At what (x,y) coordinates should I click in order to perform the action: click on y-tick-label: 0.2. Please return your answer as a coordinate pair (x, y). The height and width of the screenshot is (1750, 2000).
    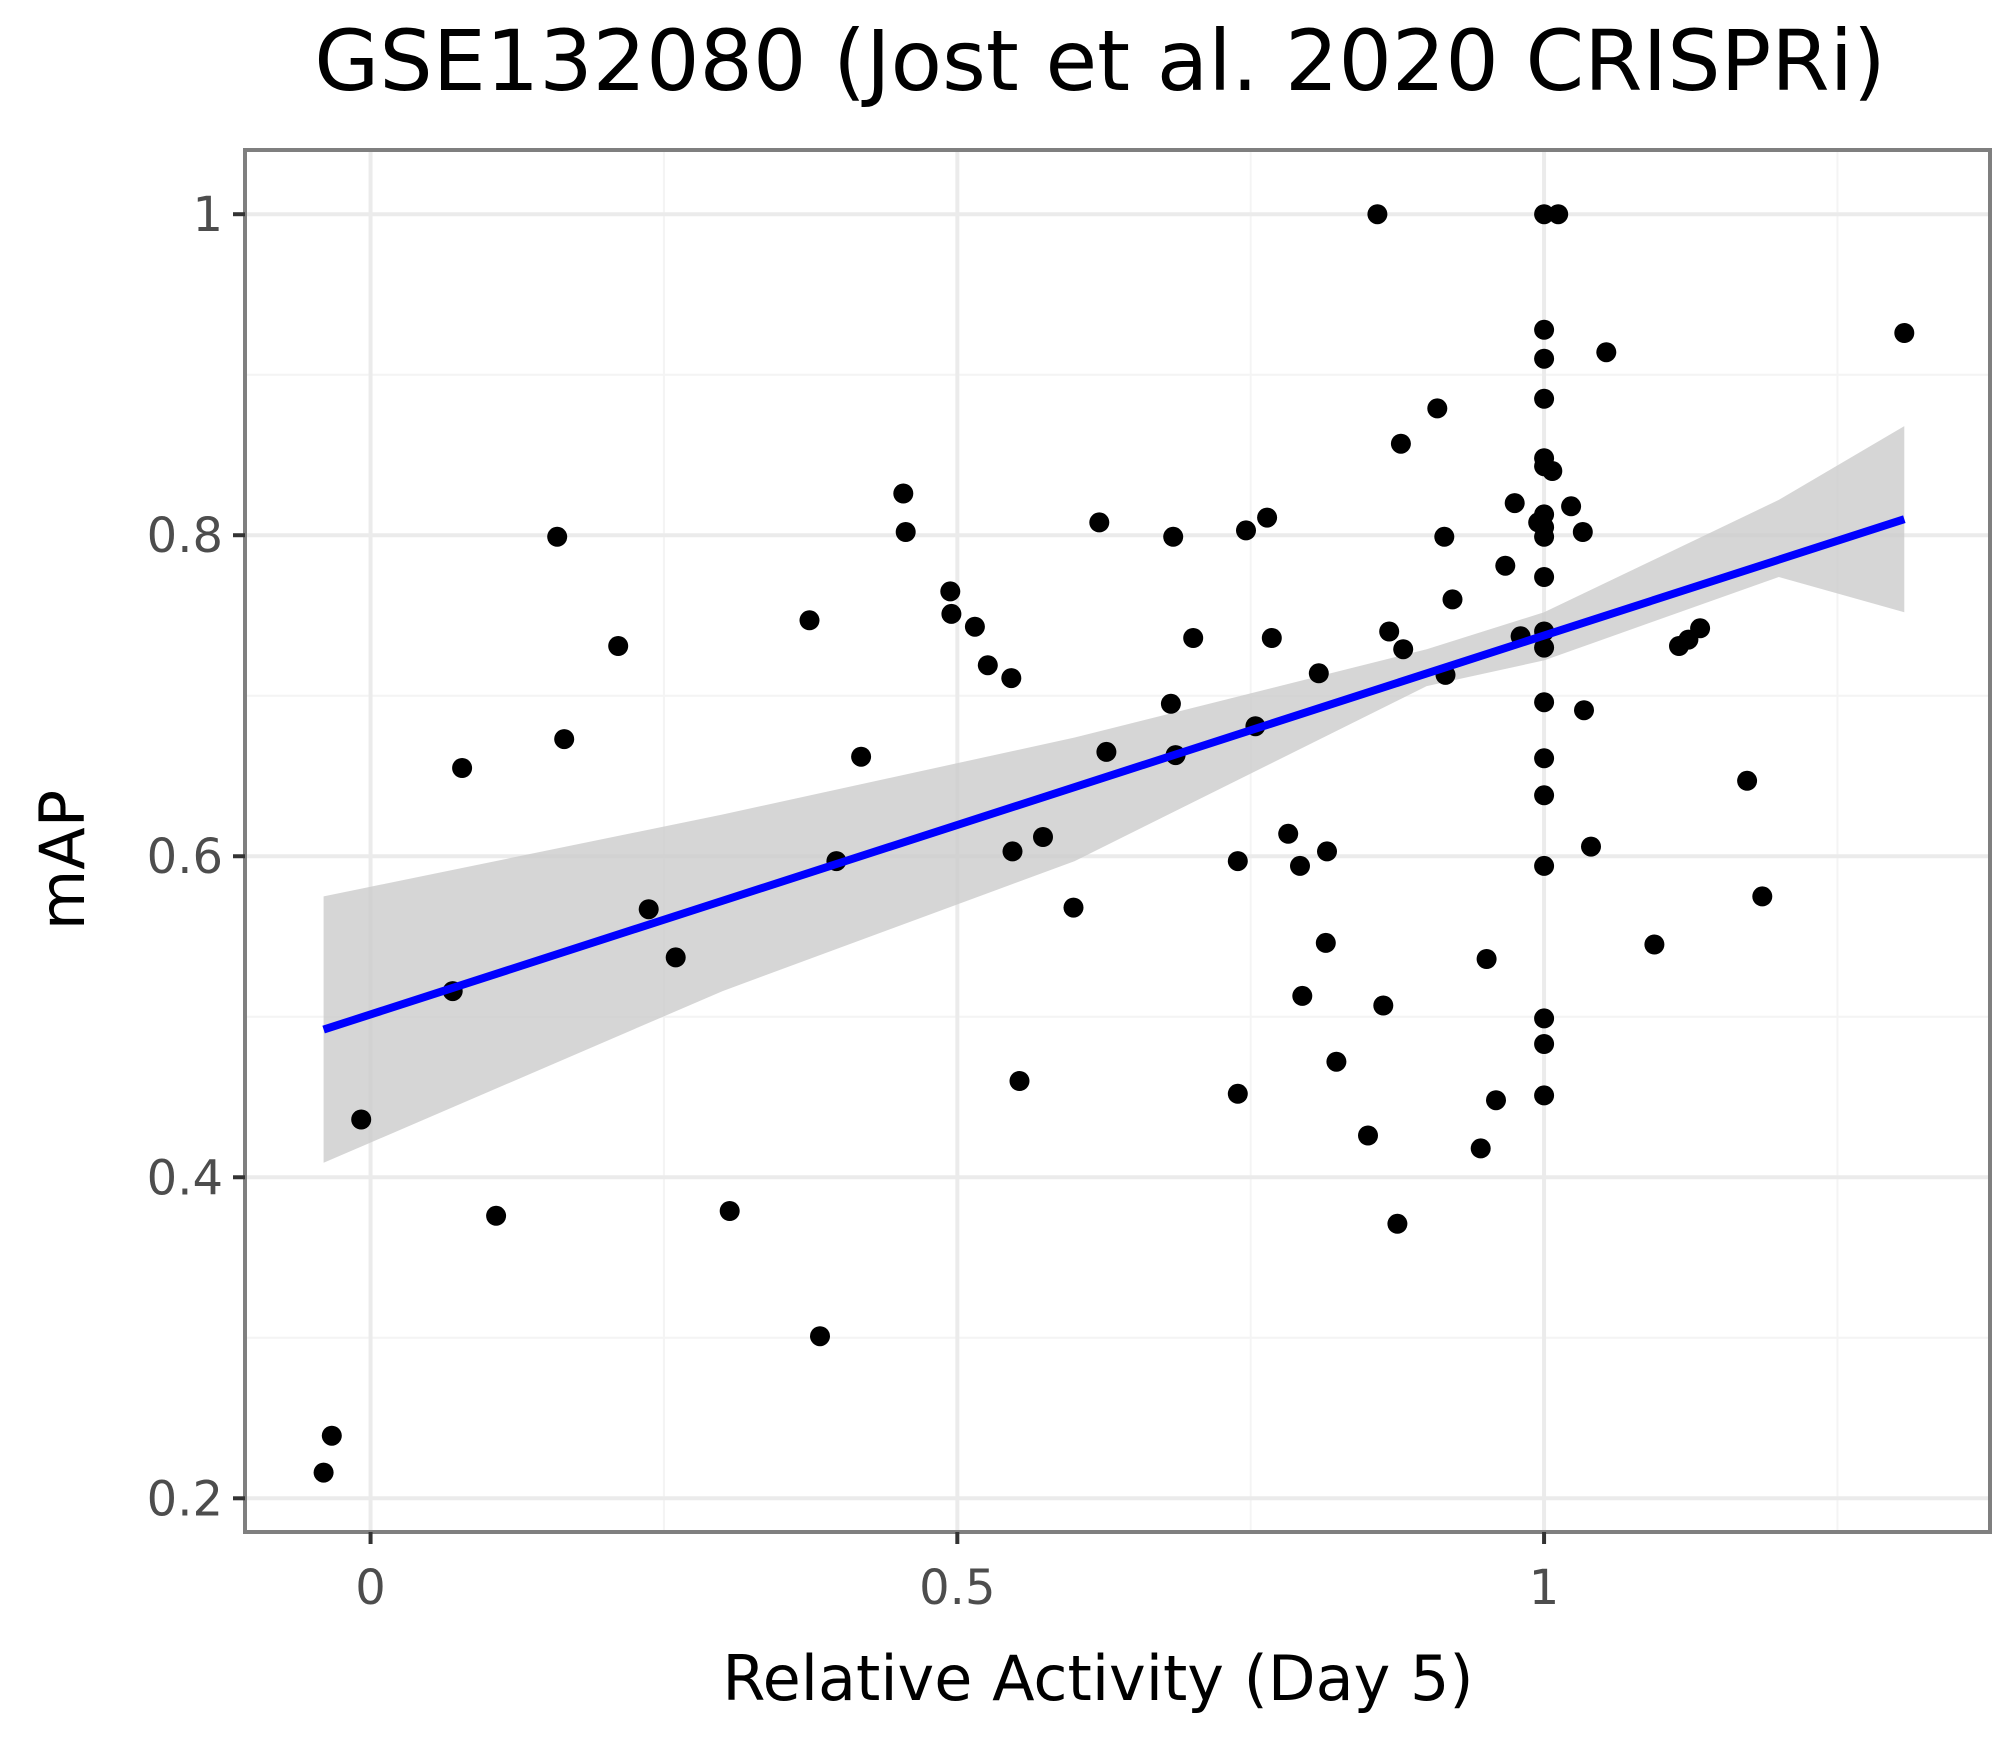
    Looking at the image, I should click on (185, 1499).